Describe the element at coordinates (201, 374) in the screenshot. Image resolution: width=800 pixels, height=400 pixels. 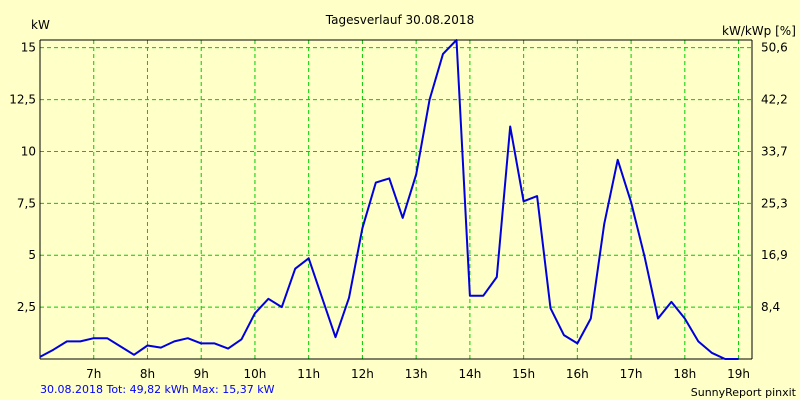
I see `x-tick-label: 9h` at that location.